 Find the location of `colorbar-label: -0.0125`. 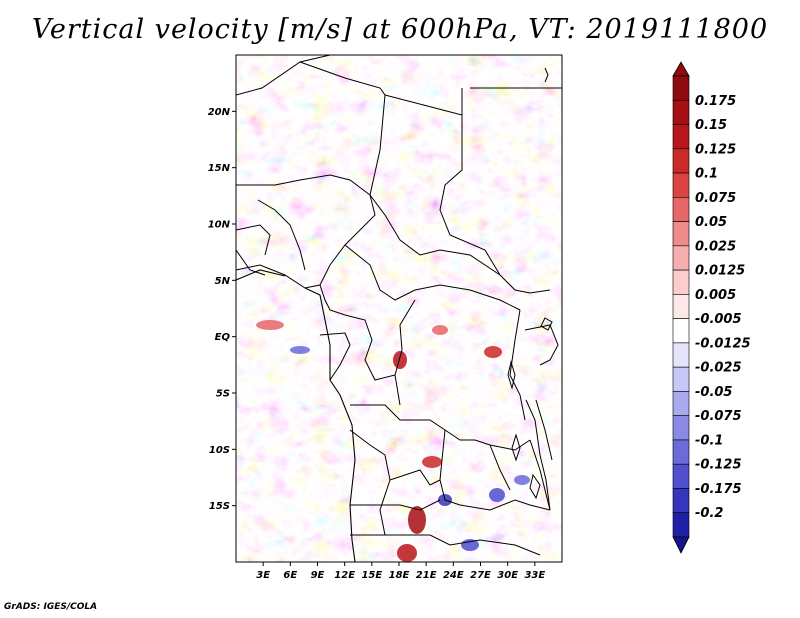

colorbar-label: -0.0125 is located at coordinates (723, 343).